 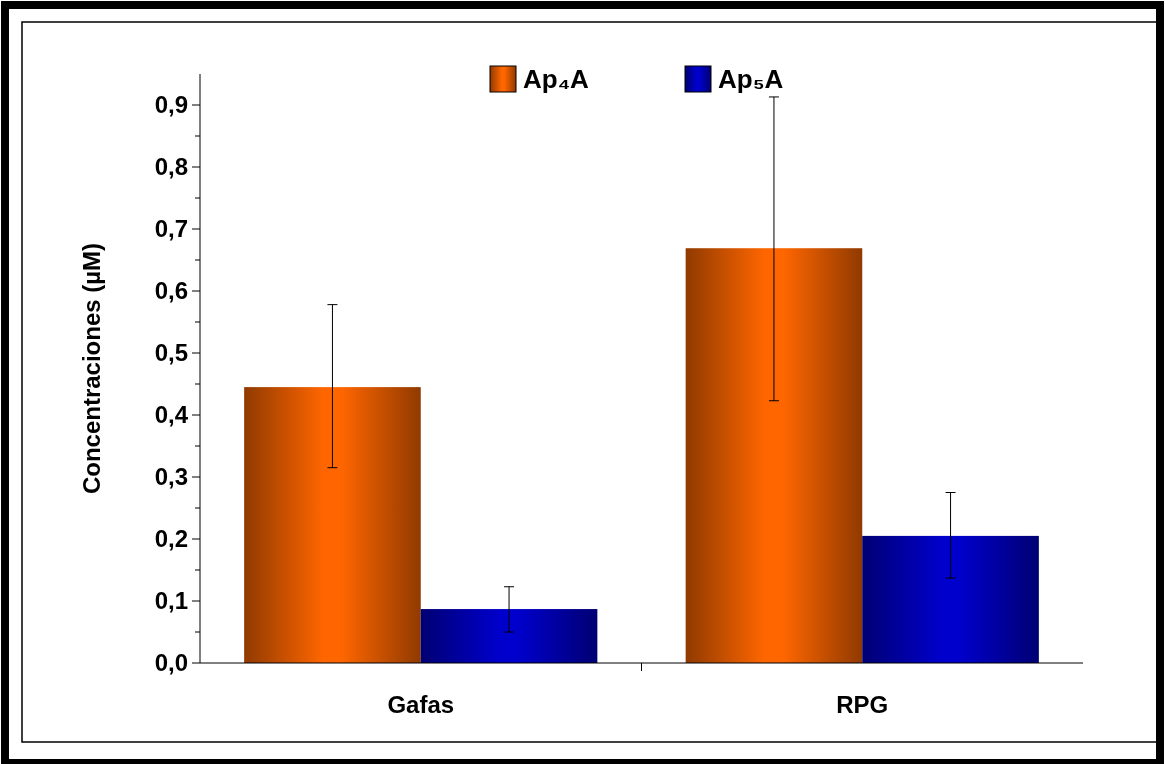 What do you see at coordinates (171, 167) in the screenshot?
I see `y-tick-label: 0,8` at bounding box center [171, 167].